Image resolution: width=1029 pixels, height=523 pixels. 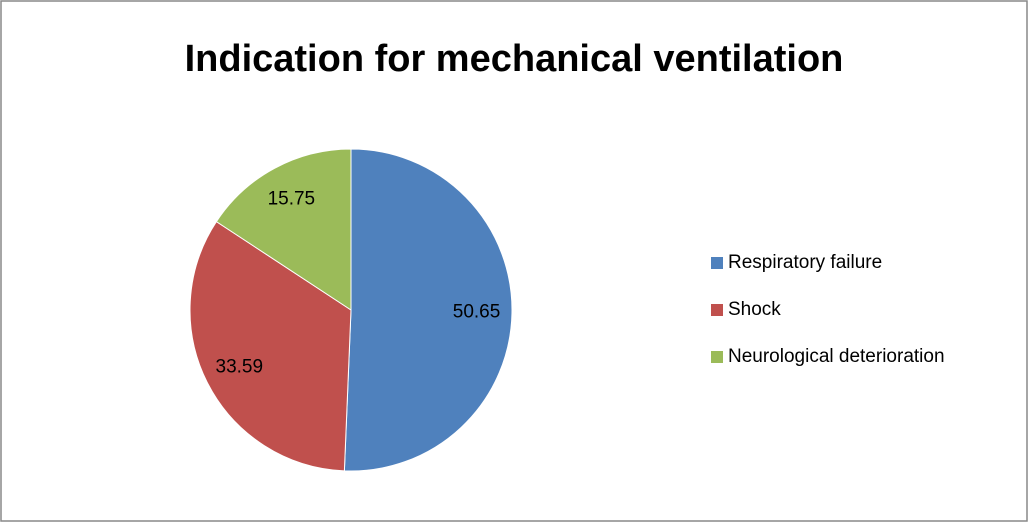 I want to click on data-label: 50.65, so click(x=477, y=312).